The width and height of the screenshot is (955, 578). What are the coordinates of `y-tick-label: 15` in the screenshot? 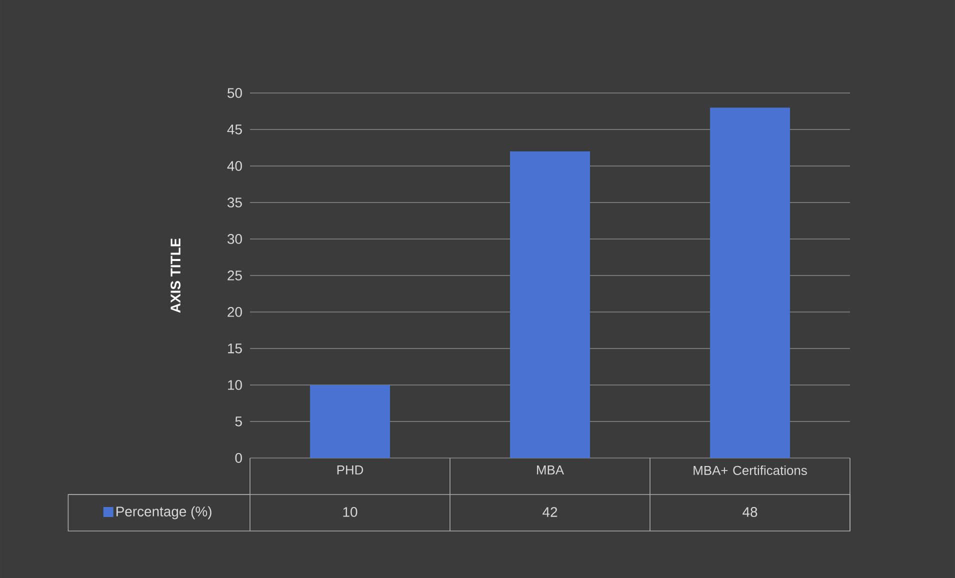 It's located at (235, 349).